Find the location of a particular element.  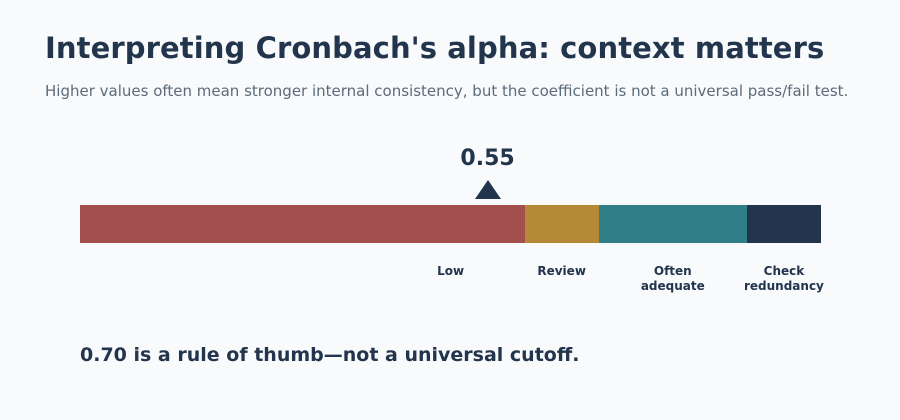

zone-label-4: Check redundancy is located at coordinates (783, 278).